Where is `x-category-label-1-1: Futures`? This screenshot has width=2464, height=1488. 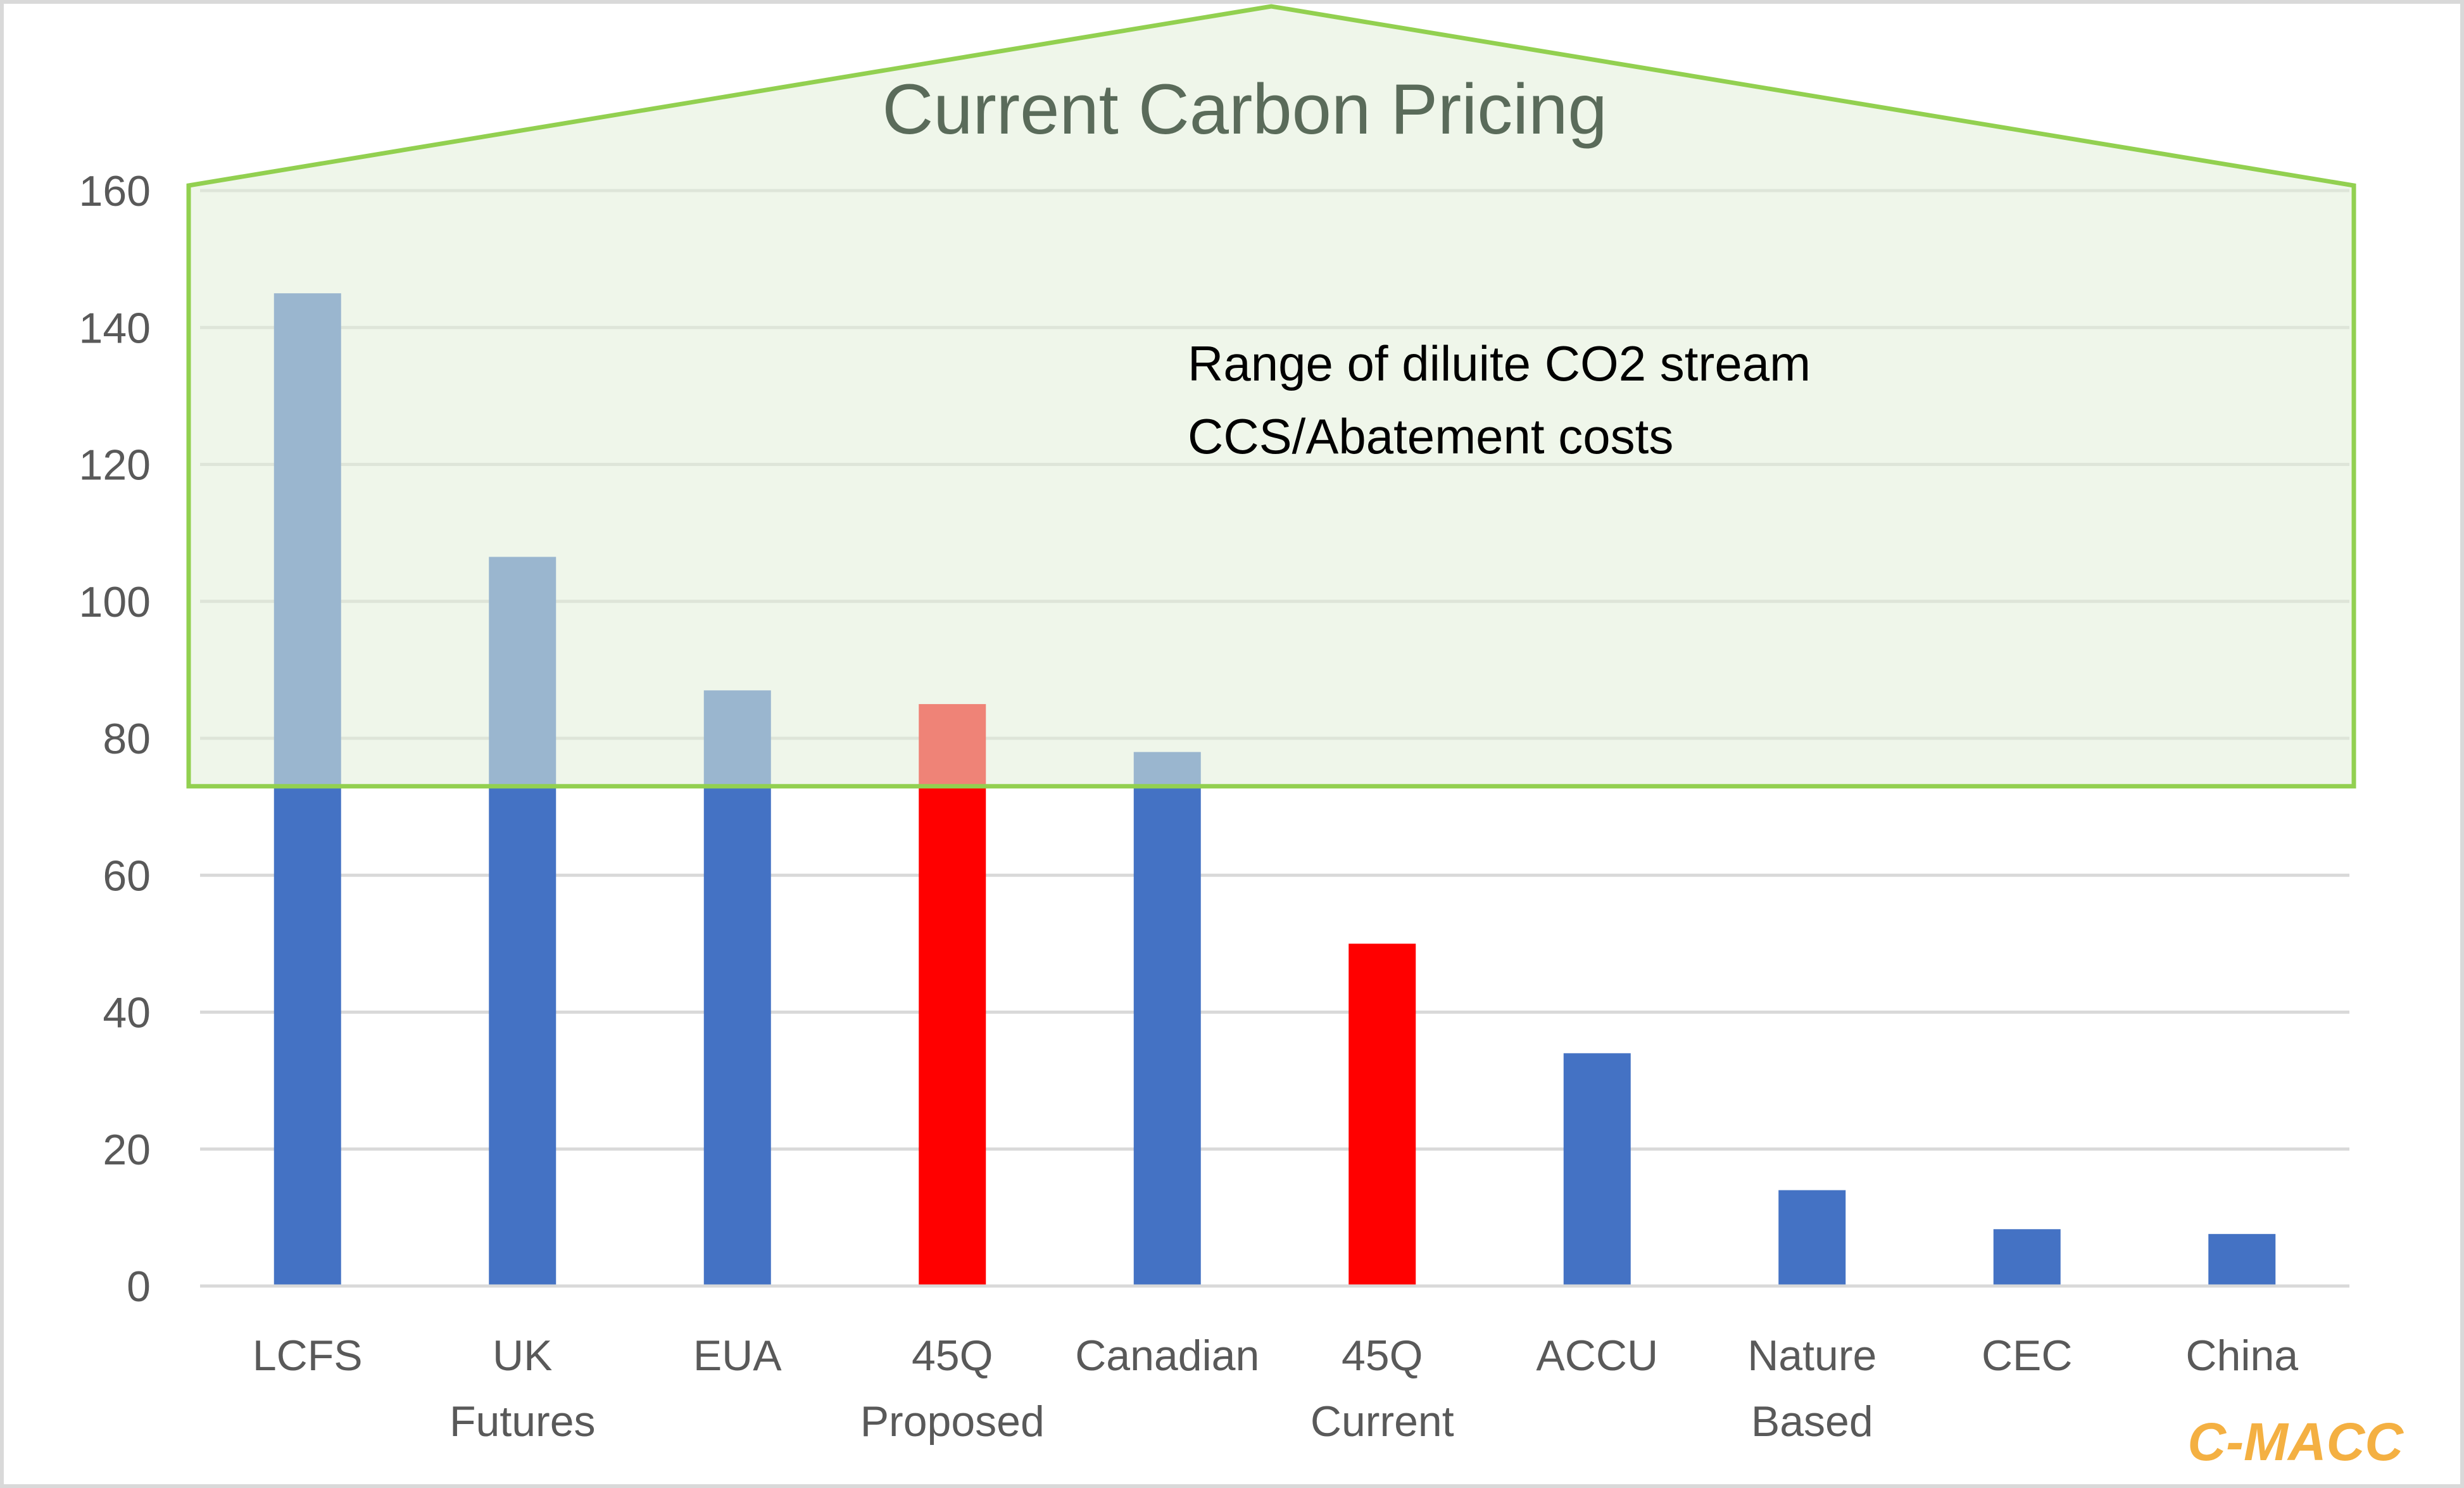
x-category-label-1-1: Futures is located at coordinates (522, 1421).